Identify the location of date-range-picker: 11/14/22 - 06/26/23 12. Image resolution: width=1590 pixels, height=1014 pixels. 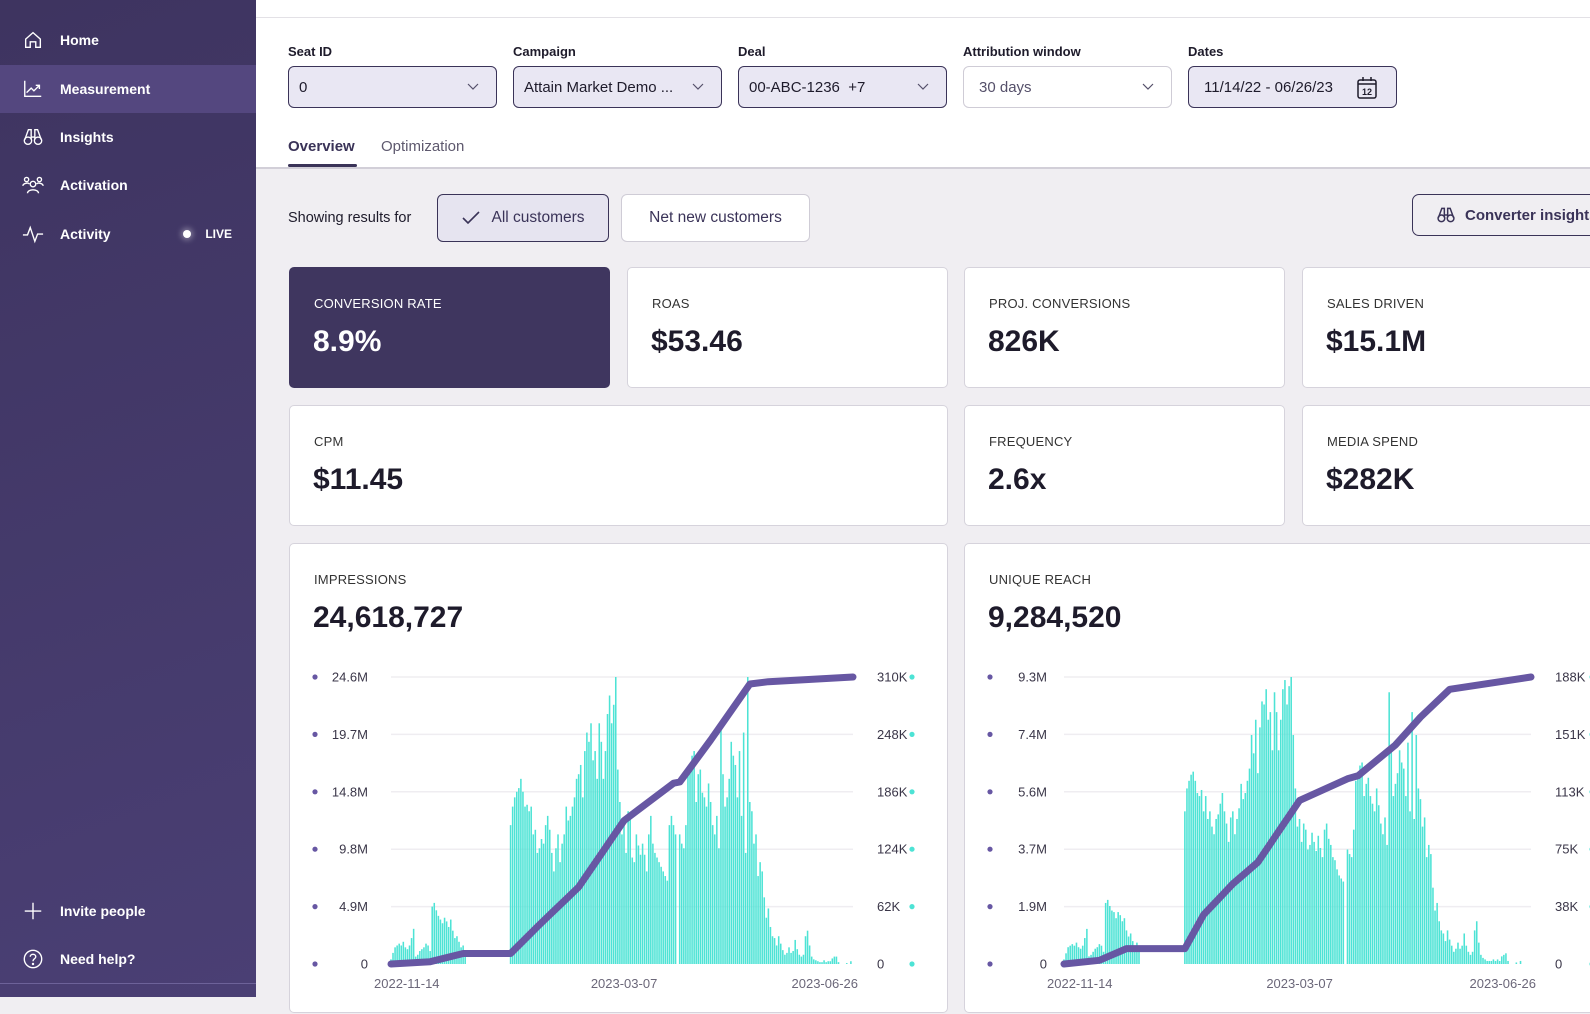
(1292, 87).